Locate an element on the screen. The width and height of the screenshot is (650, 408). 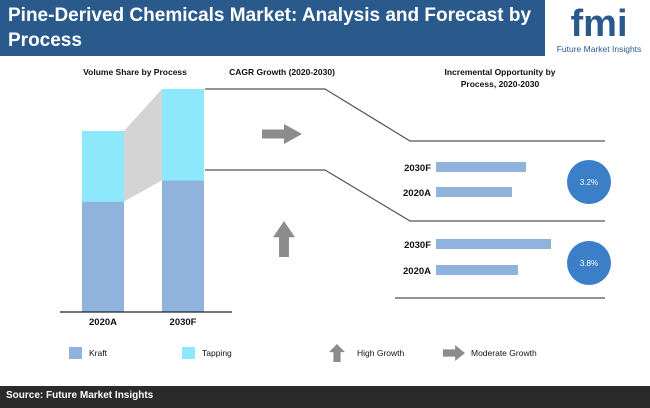
opp-label-tapping-2030F: 2030F is located at coordinates (417, 168).